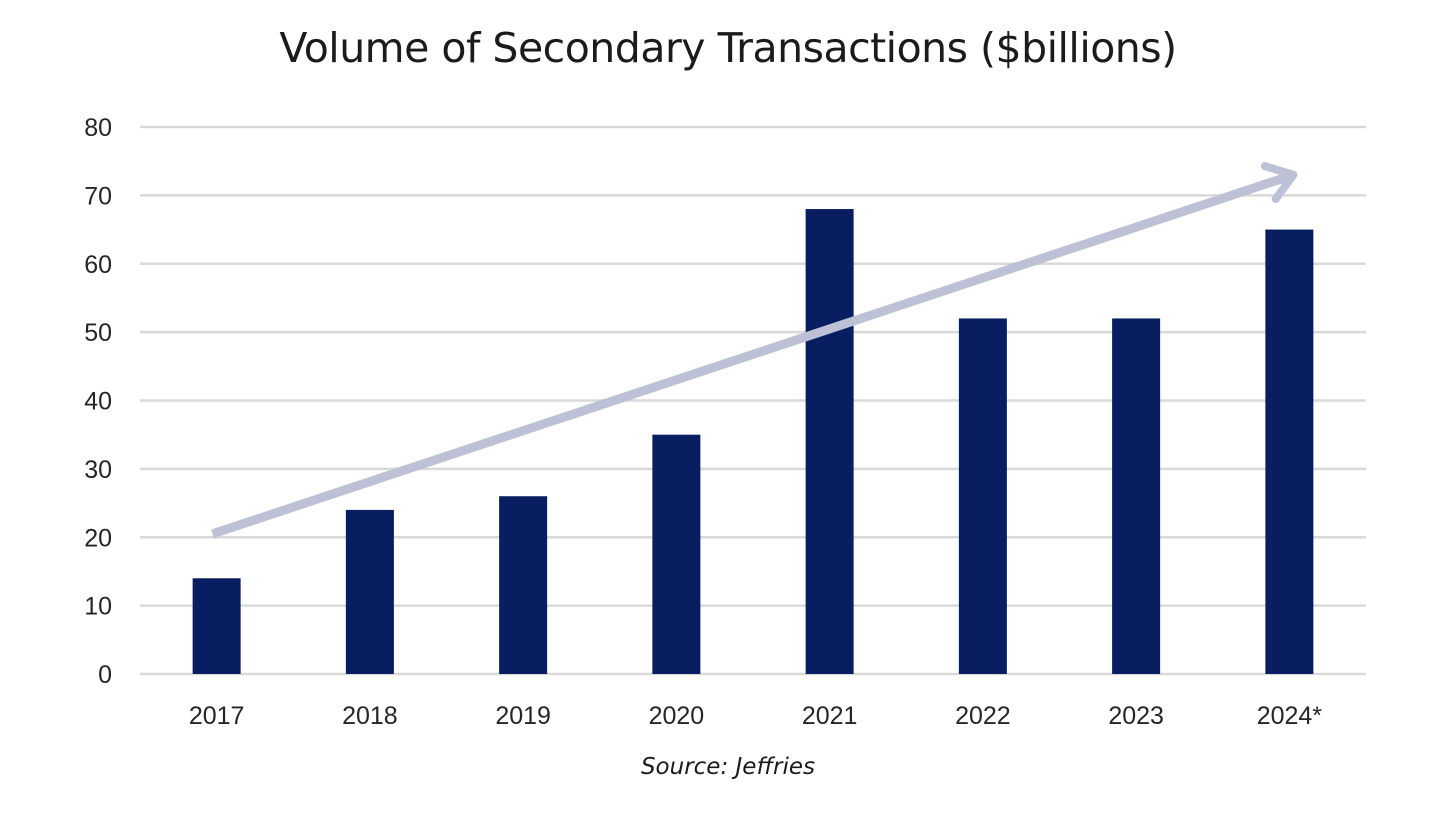 Image resolution: width=1456 pixels, height=819 pixels. What do you see at coordinates (1136, 716) in the screenshot?
I see `x-tick-label: 2023` at bounding box center [1136, 716].